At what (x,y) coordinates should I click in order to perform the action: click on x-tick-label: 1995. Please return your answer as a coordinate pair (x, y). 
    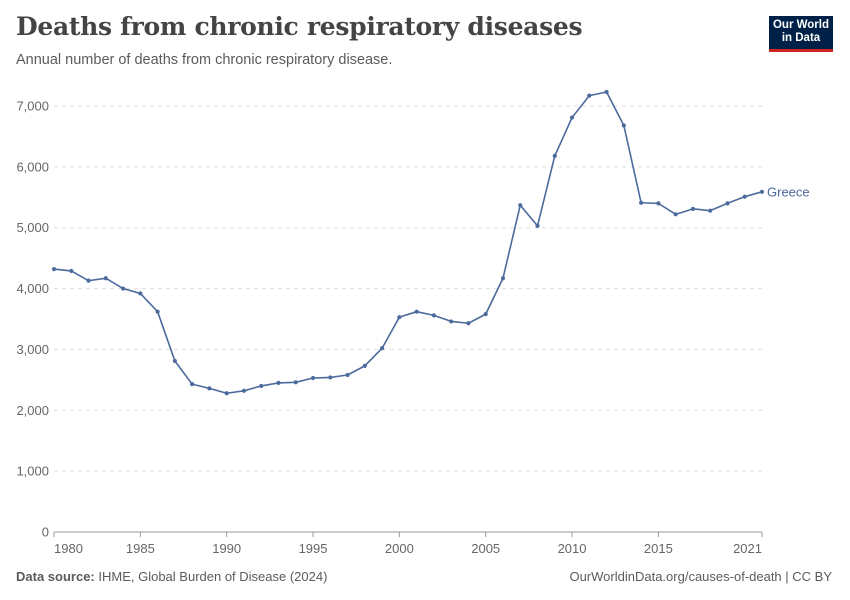
    Looking at the image, I should click on (313, 548).